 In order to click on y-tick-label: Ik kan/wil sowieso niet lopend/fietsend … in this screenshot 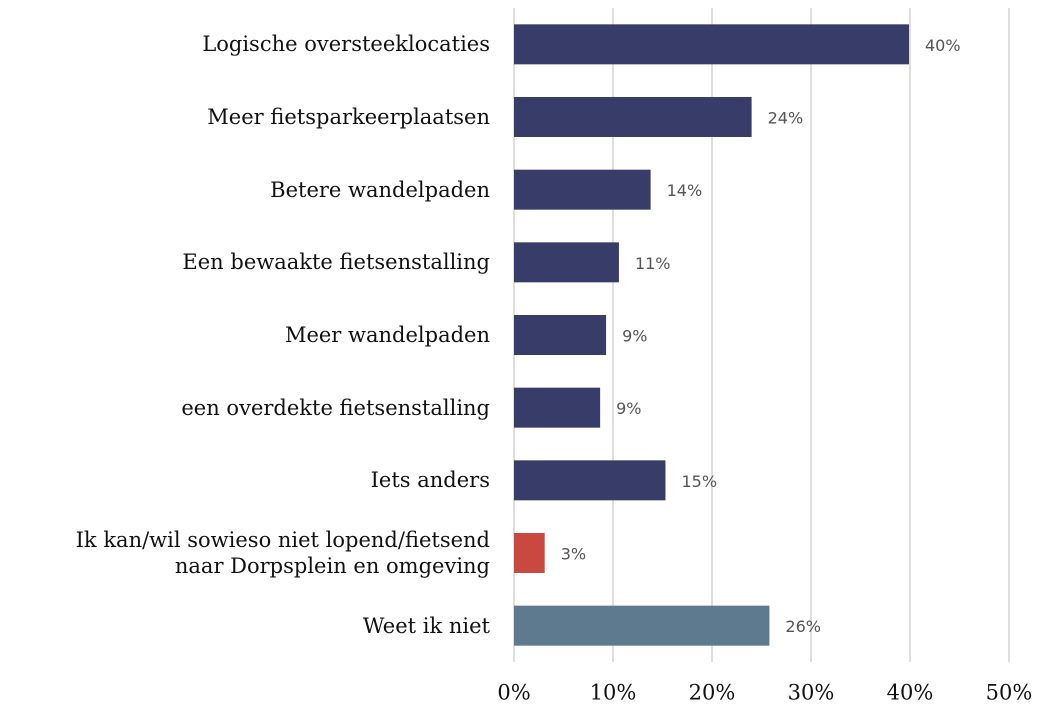, I will do `click(282, 553)`.